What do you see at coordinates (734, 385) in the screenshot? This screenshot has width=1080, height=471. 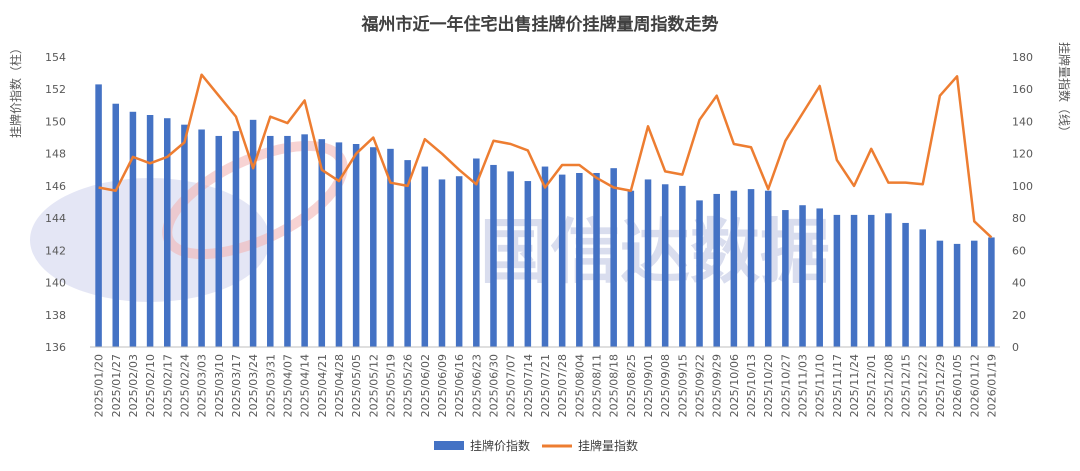 I see `x-tick-37: 2025/10/06` at bounding box center [734, 385].